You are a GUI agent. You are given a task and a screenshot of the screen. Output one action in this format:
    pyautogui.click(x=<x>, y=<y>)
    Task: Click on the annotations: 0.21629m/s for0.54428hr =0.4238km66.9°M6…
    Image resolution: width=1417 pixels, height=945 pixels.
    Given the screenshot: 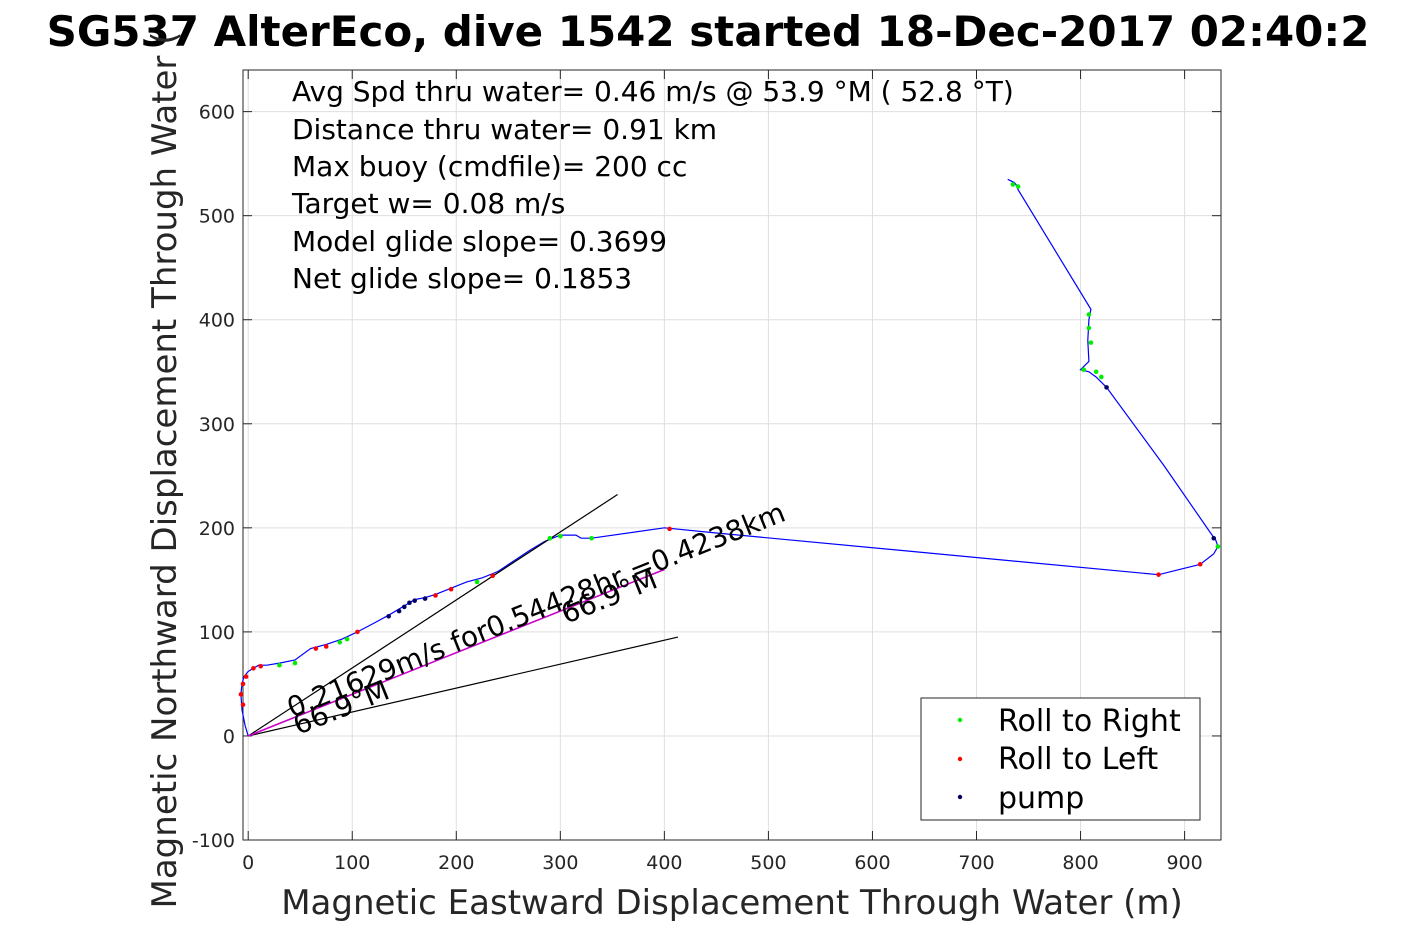 What is the action you would take?
    pyautogui.click(x=535, y=619)
    